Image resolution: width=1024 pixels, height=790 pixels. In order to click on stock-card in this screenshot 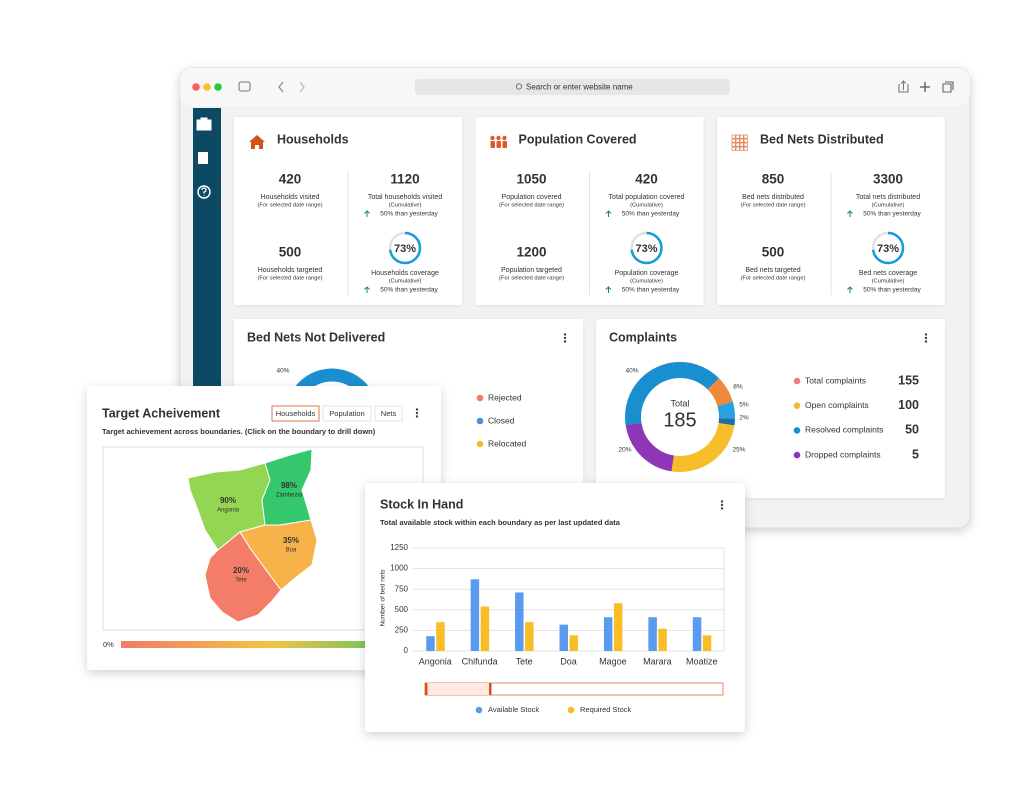, I will do `click(555, 607)`.